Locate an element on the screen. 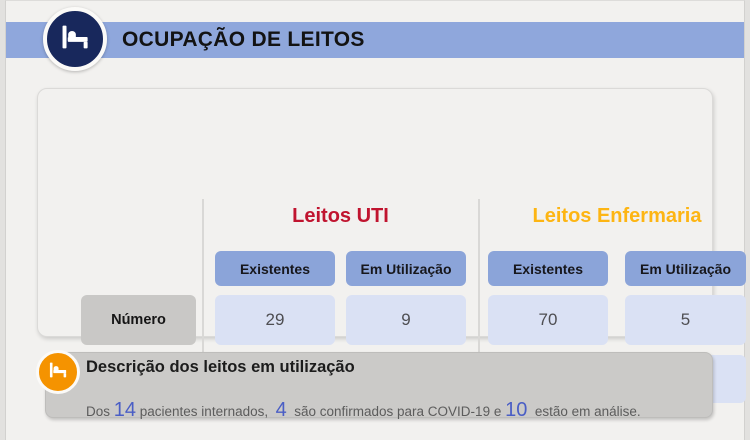 Image resolution: width=750 pixels, height=440 pixels. description-bed-badge is located at coordinates (58, 372).